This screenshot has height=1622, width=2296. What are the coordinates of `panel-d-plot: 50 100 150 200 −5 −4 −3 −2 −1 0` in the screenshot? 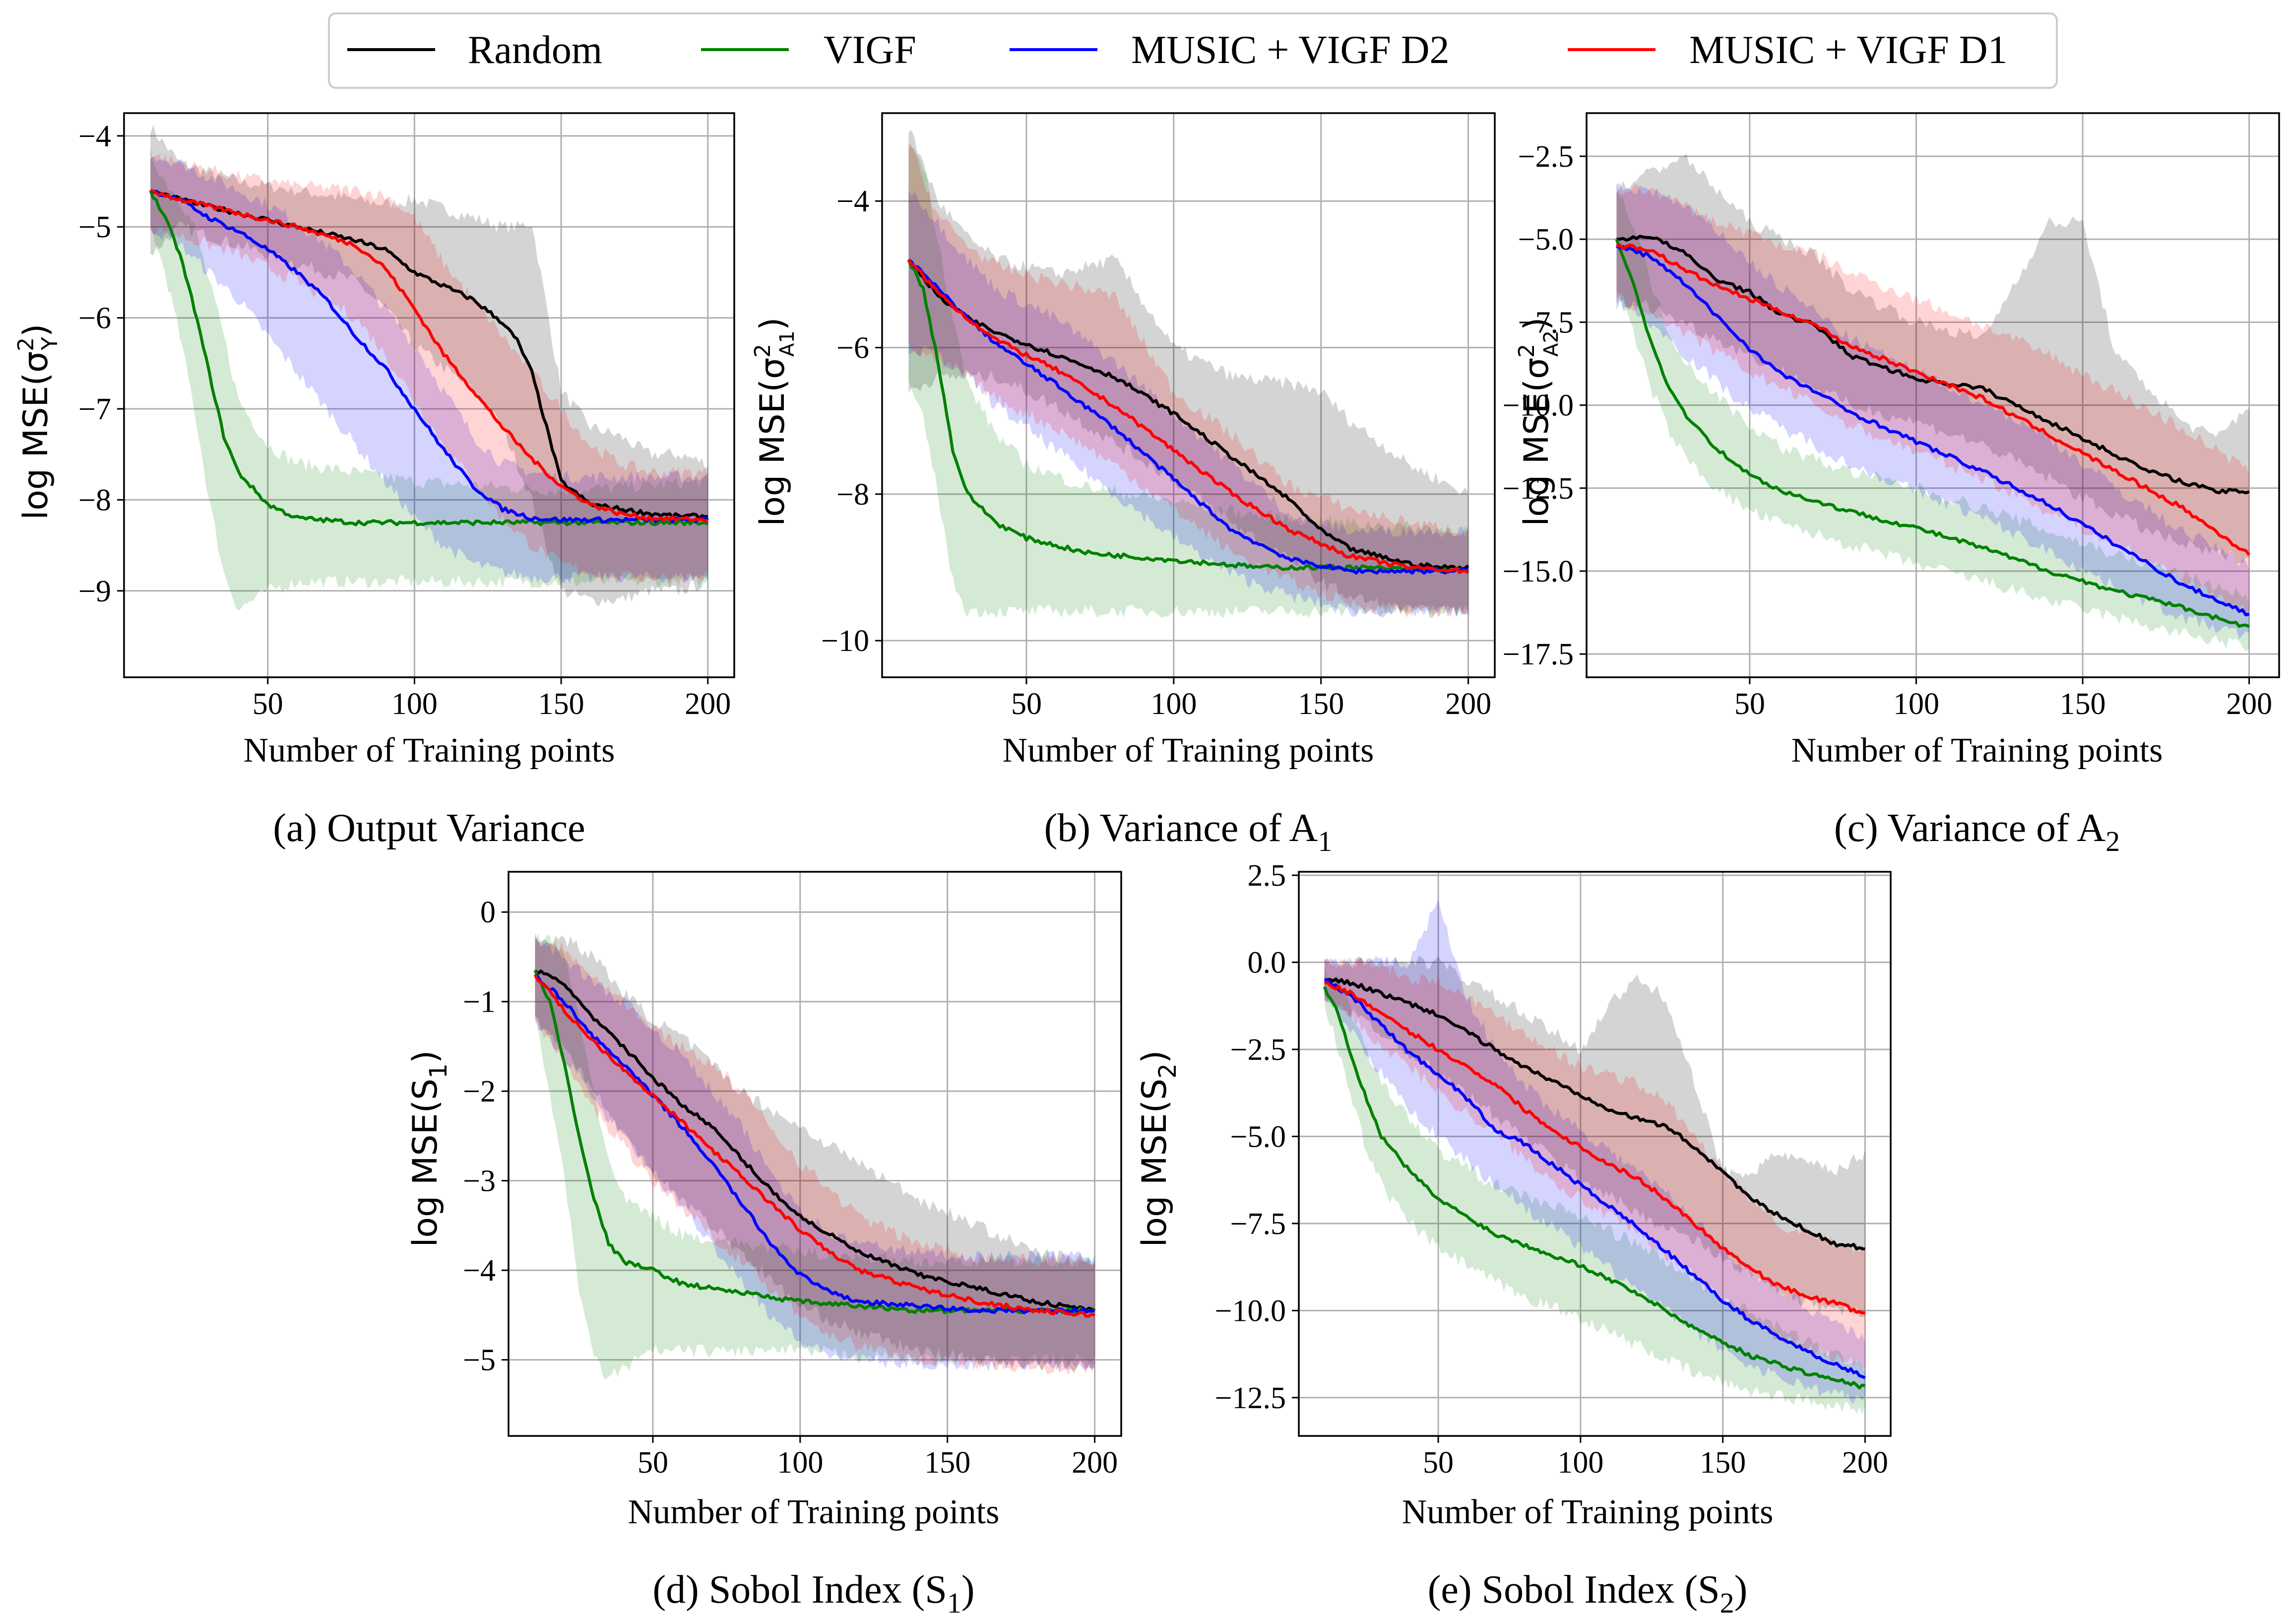 It's located at (793, 1175).